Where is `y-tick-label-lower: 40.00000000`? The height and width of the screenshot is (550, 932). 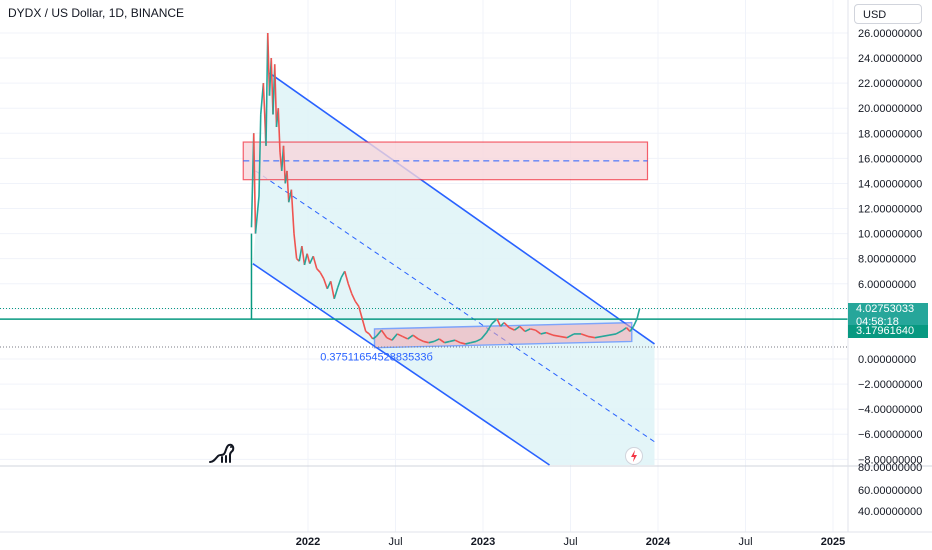
y-tick-label-lower: 40.00000000 is located at coordinates (890, 512).